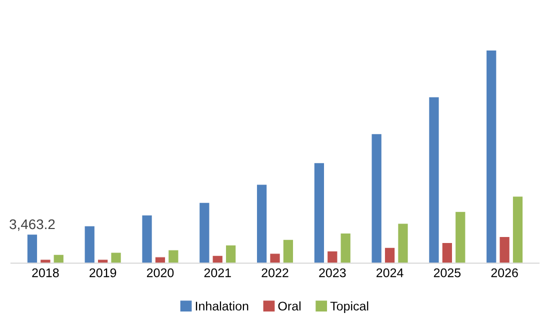 This screenshot has width=550, height=329. I want to click on data-label: 3,463.2, so click(32, 225).